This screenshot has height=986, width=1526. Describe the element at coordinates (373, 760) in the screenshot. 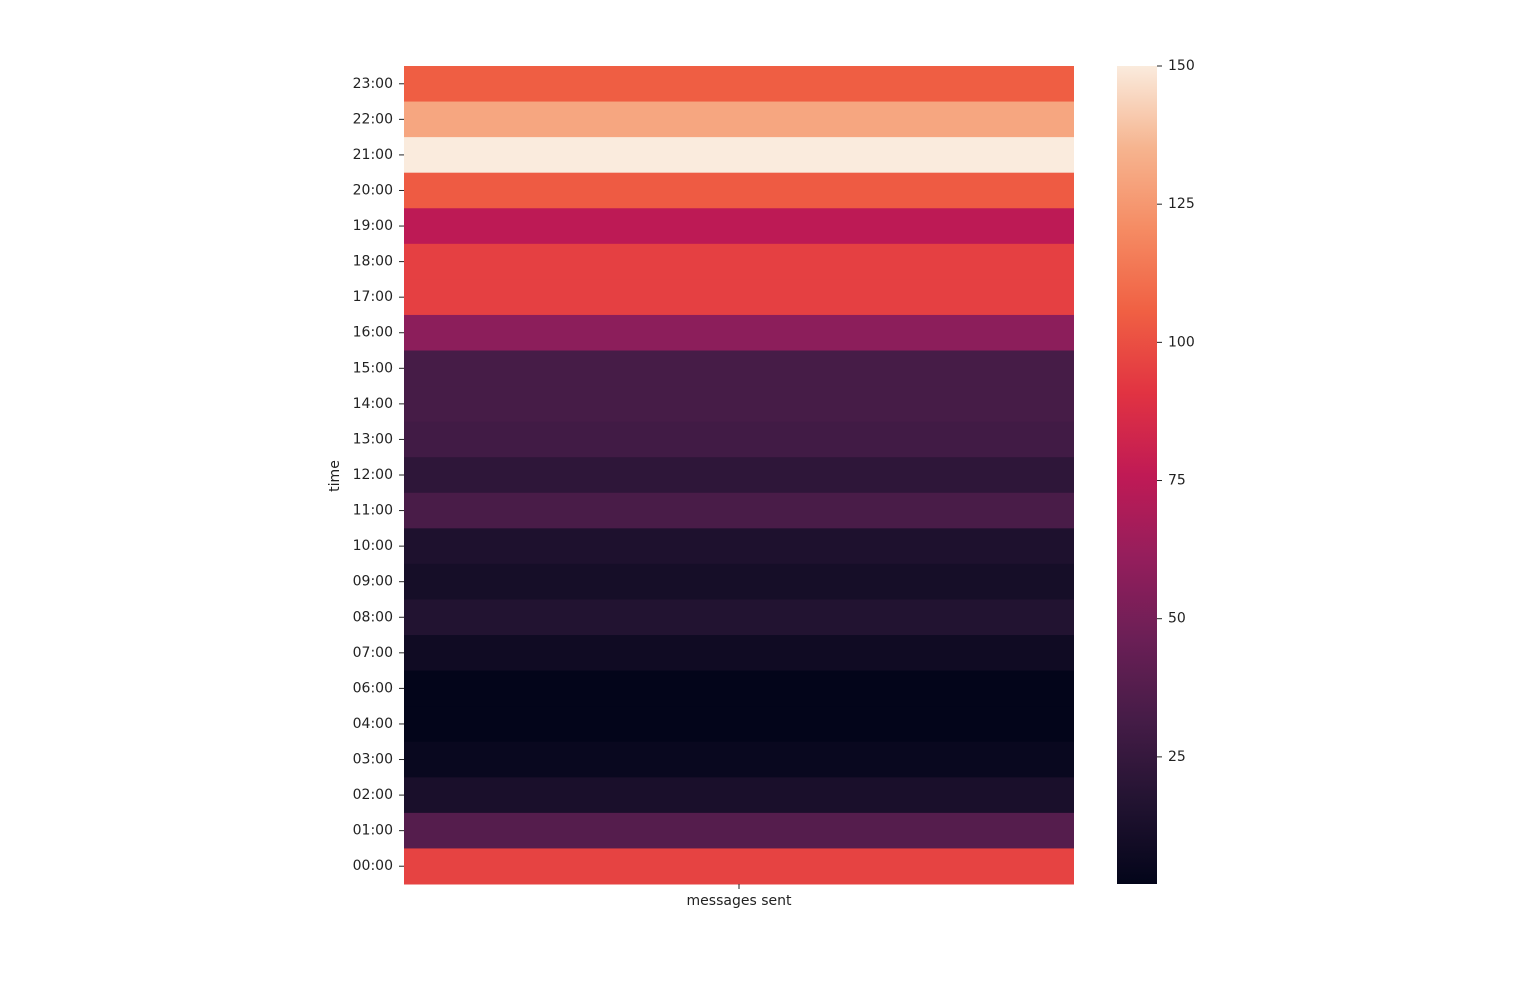

I see `y-tick-label: 03:00` at that location.